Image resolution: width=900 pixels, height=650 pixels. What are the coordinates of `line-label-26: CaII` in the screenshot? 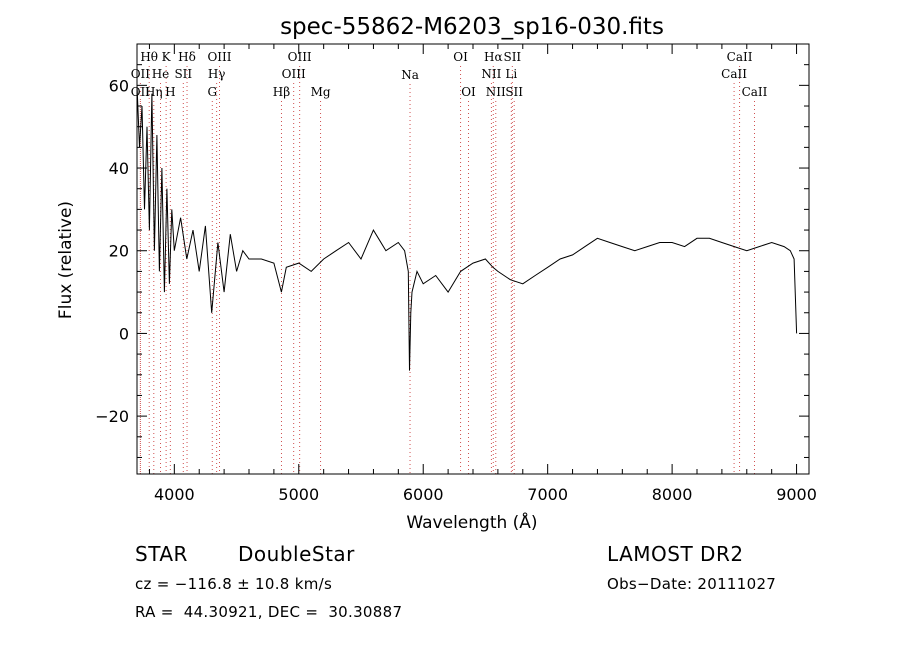 It's located at (740, 57).